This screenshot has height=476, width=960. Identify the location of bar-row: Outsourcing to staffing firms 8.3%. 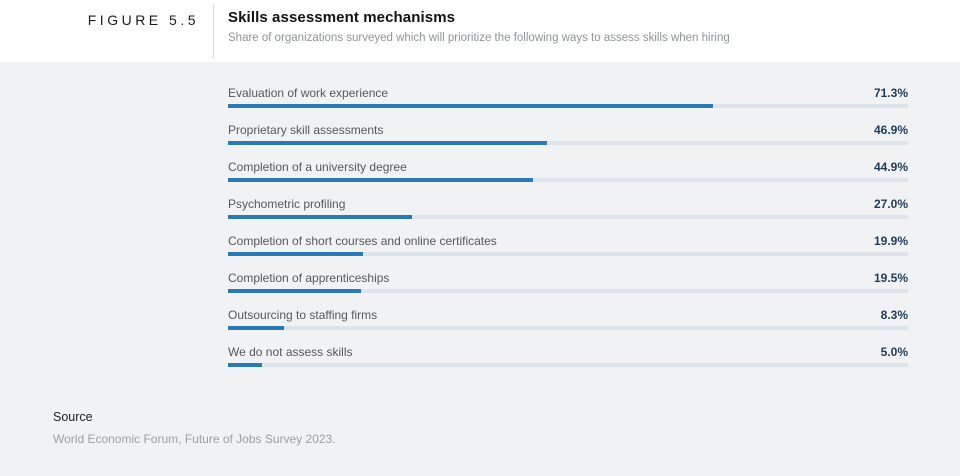
(568, 326).